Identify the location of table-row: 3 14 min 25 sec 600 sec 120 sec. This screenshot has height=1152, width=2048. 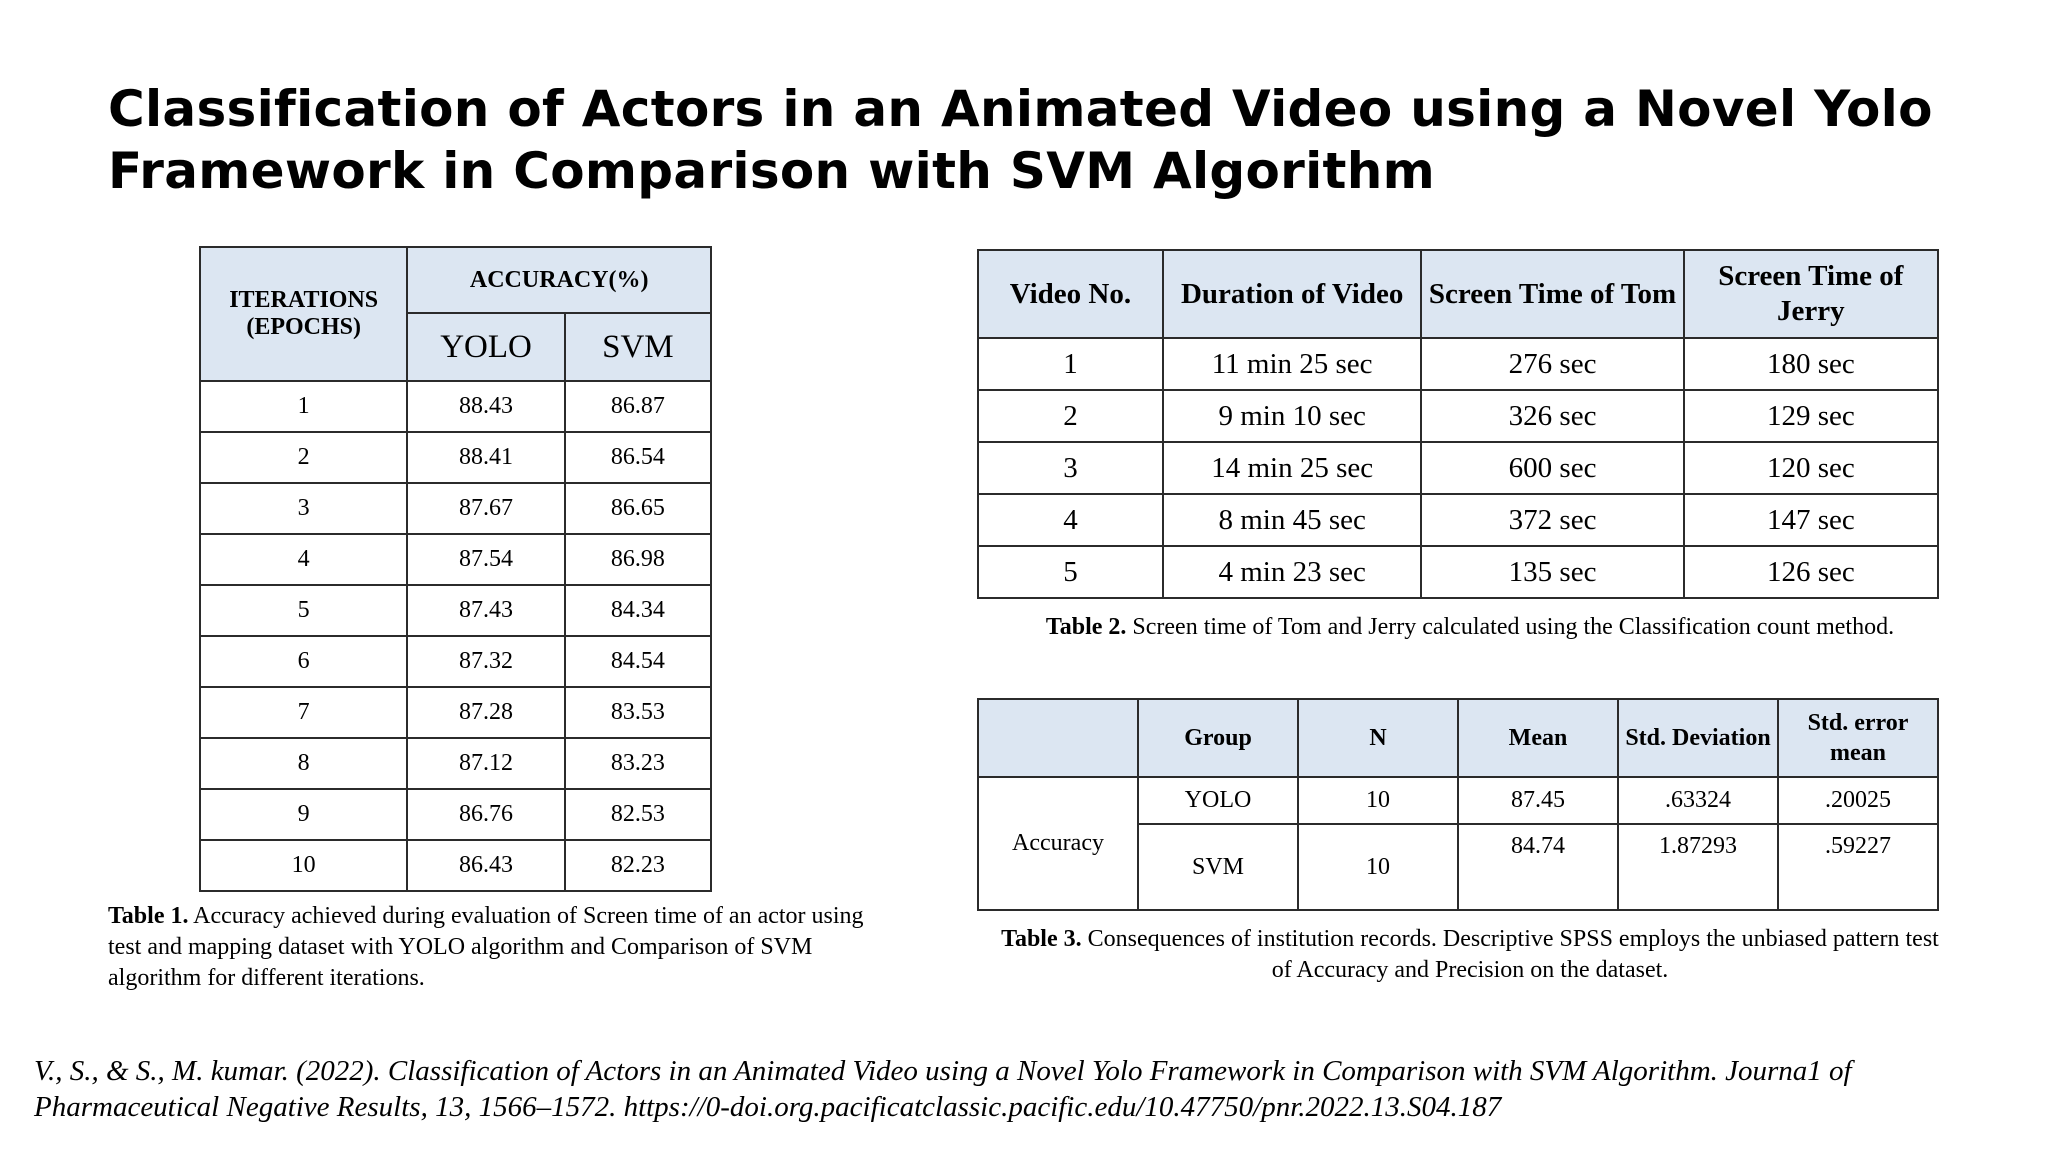
(1458, 468).